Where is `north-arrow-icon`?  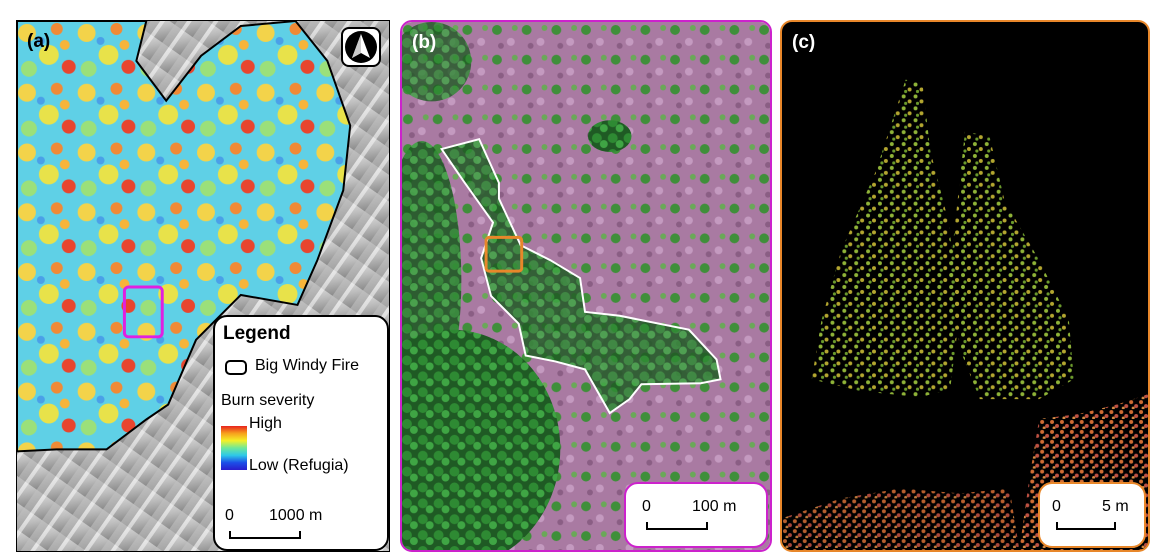
north-arrow-icon is located at coordinates (361, 47).